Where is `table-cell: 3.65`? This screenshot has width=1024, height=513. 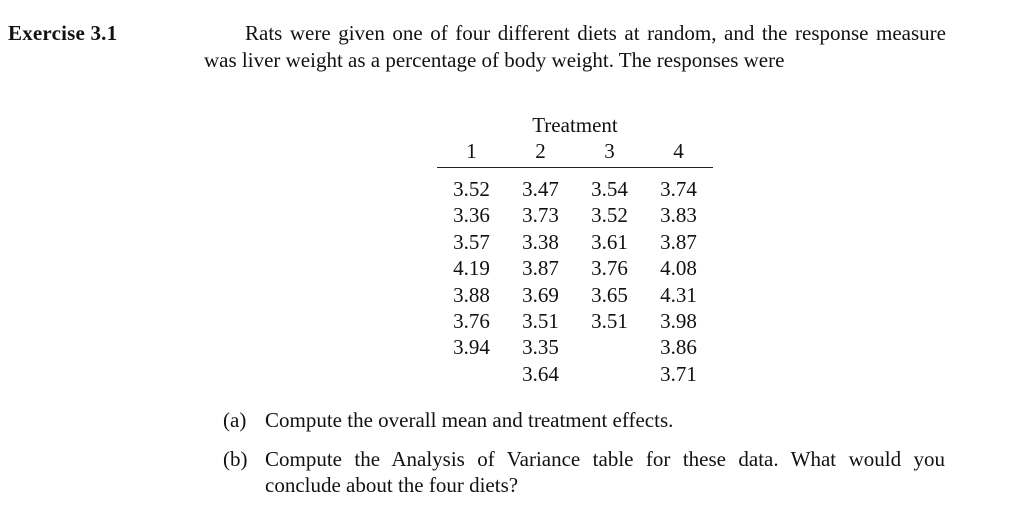
table-cell: 3.65 is located at coordinates (609, 294).